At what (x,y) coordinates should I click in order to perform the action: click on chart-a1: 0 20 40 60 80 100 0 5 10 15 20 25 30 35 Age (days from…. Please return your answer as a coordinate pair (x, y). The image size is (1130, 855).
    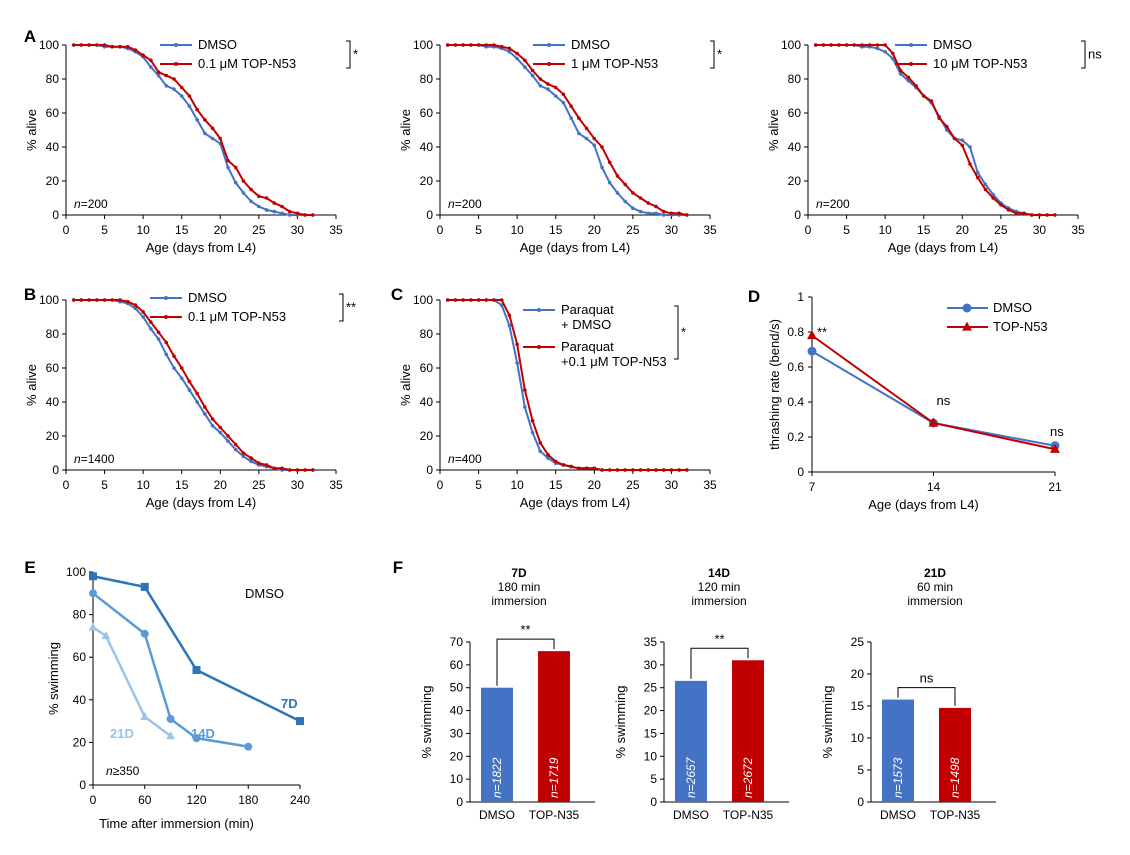
    Looking at the image, I should click on (191, 141).